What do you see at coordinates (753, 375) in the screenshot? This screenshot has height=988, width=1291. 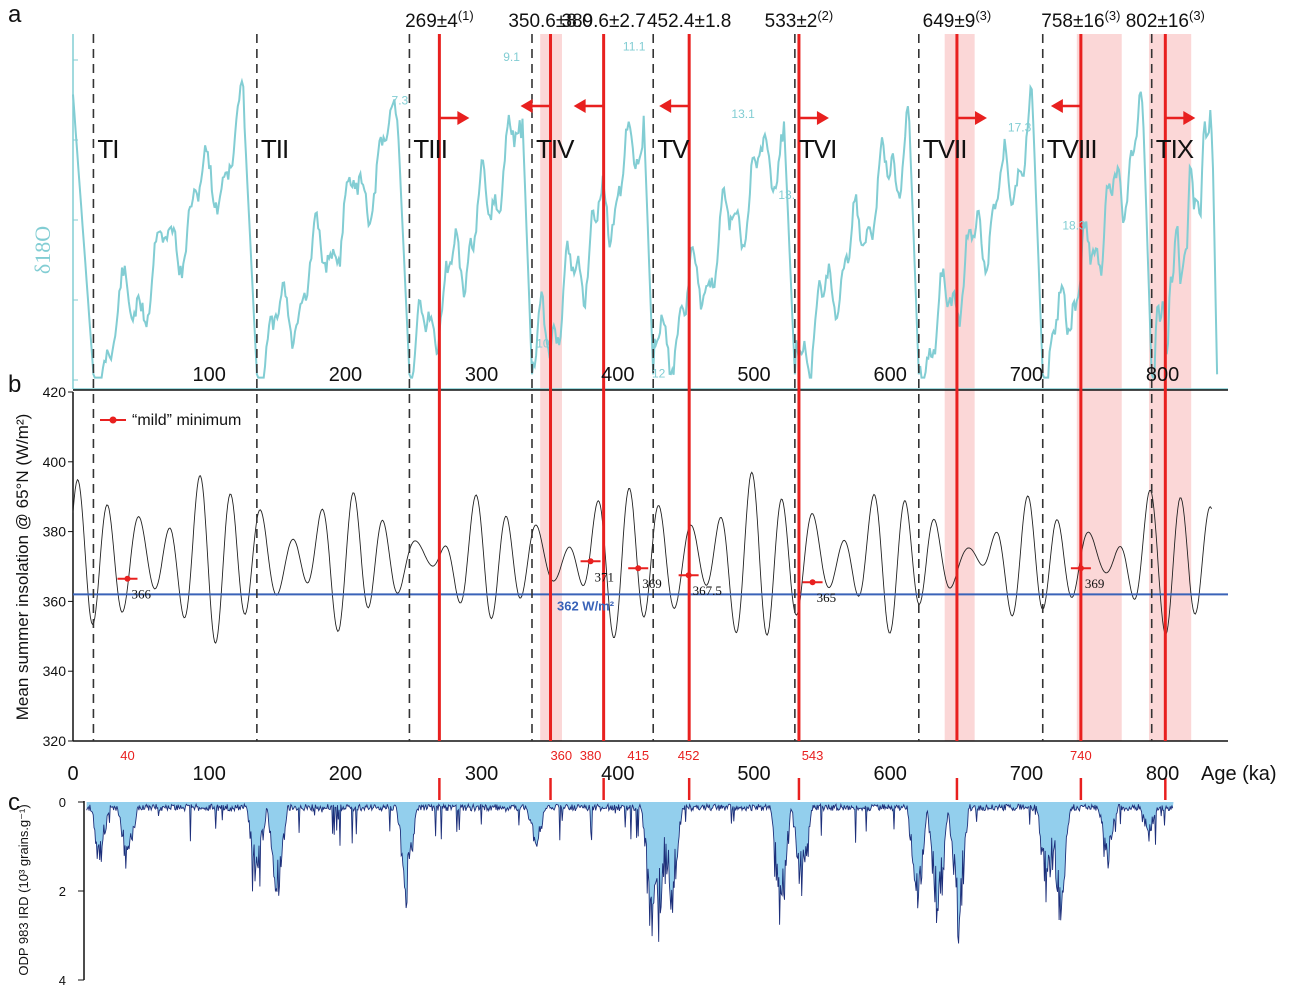 I see `panel-a-x-tick-label: 500` at bounding box center [753, 375].